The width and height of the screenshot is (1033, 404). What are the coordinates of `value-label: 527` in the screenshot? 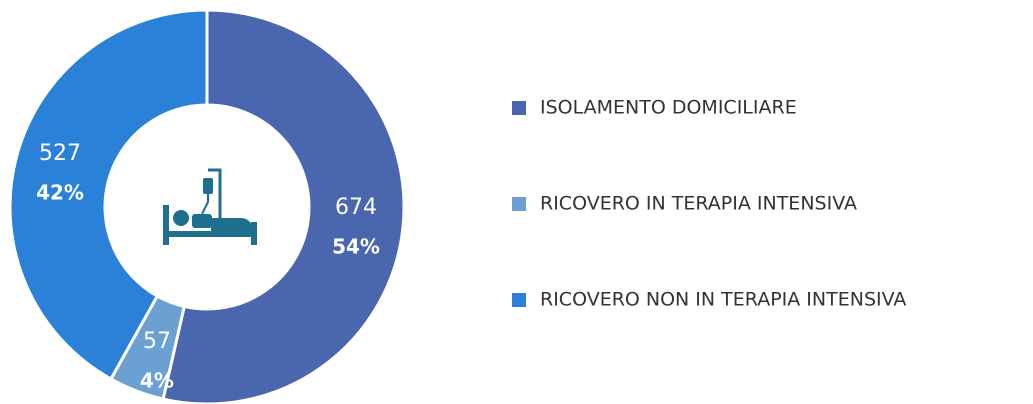 It's located at (60, 153).